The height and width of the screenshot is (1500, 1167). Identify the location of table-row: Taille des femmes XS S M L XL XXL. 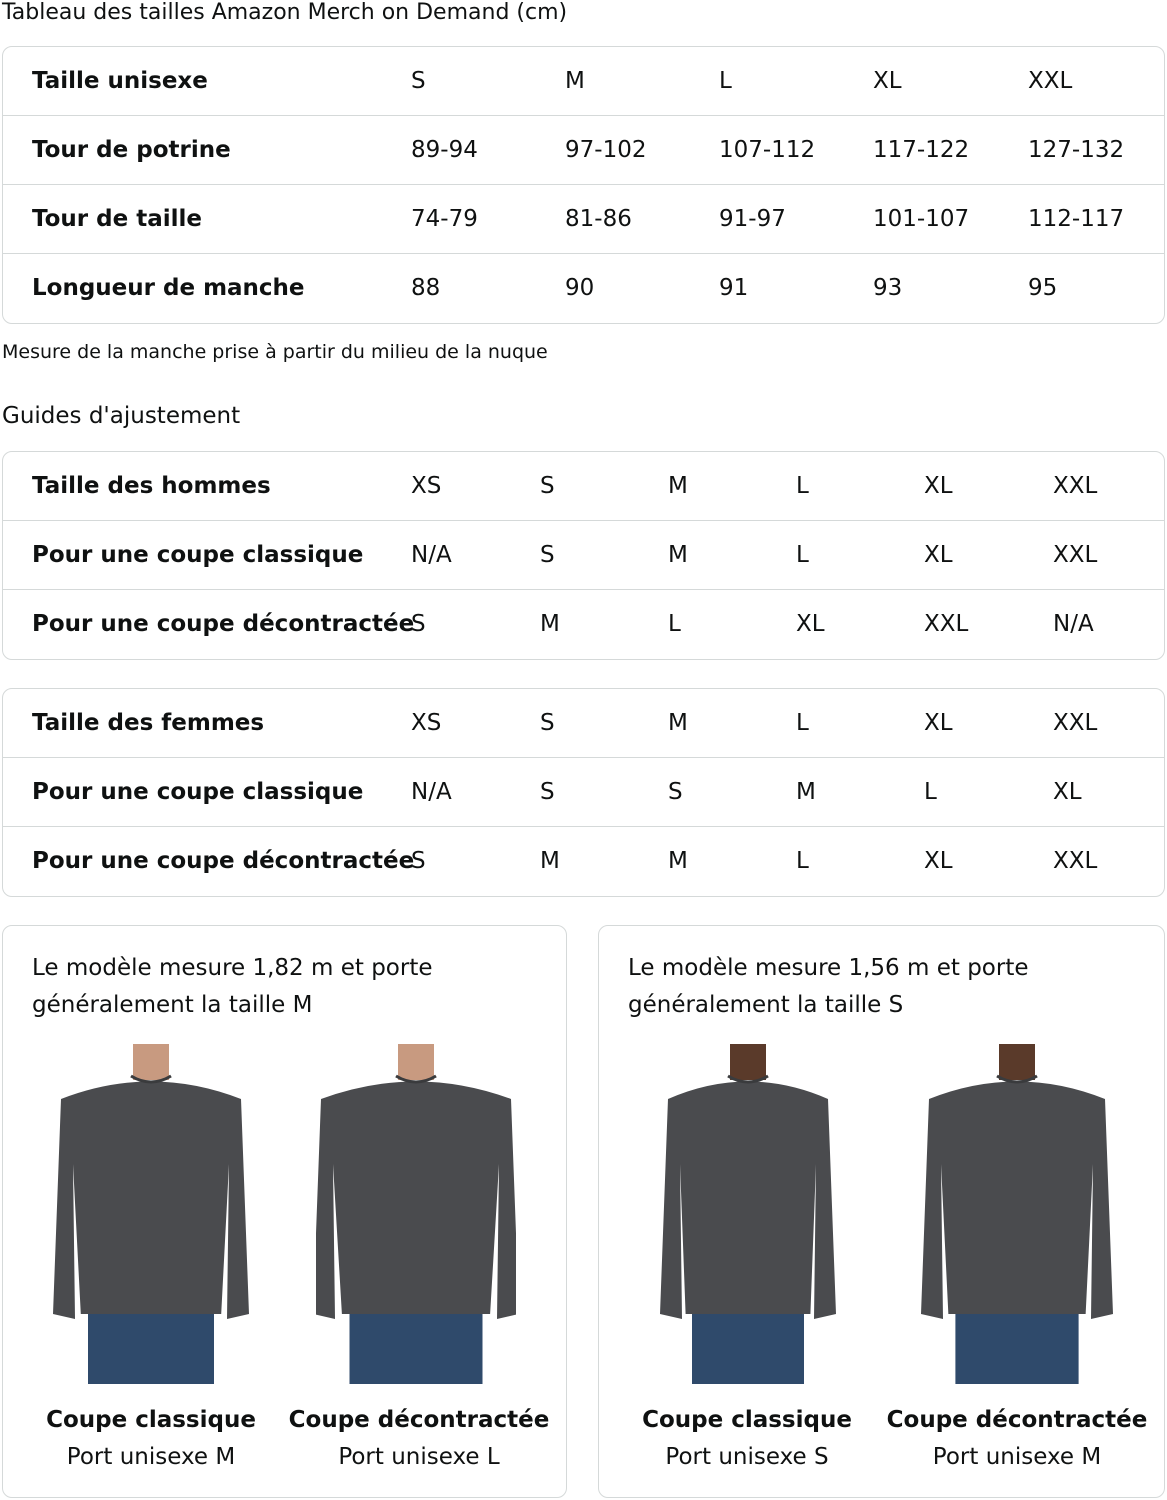
(583, 723).